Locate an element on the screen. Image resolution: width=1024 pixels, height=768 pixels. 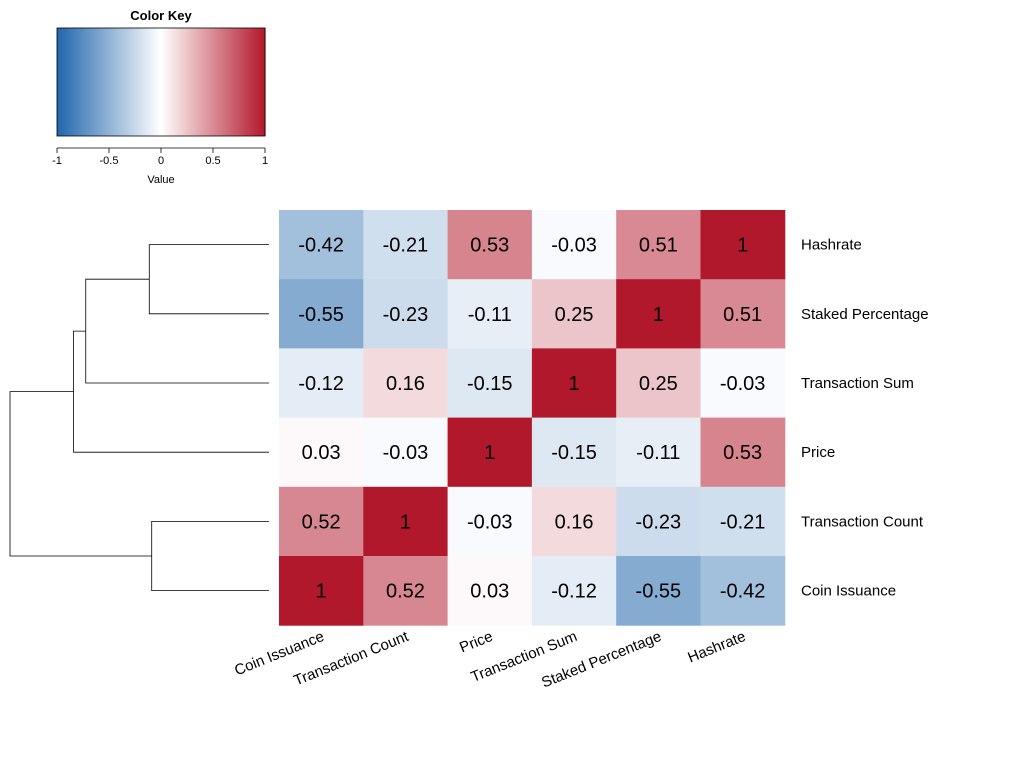
cell-value-label: -0.12 is located at coordinates (321, 384).